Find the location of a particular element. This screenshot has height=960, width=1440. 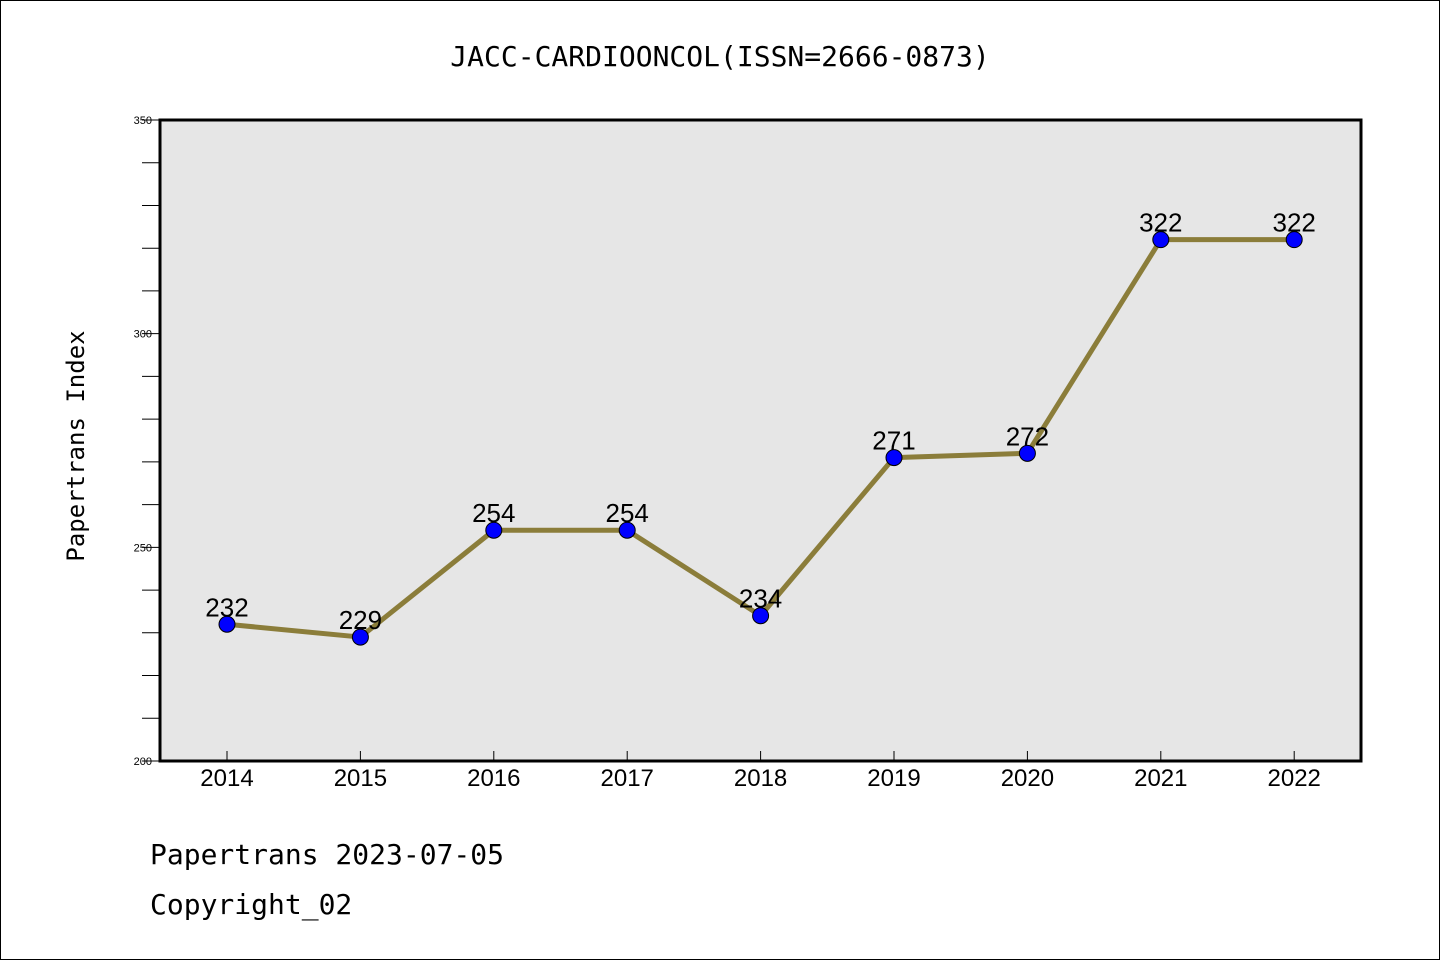

x-tick-label: 2017 is located at coordinates (627, 778).